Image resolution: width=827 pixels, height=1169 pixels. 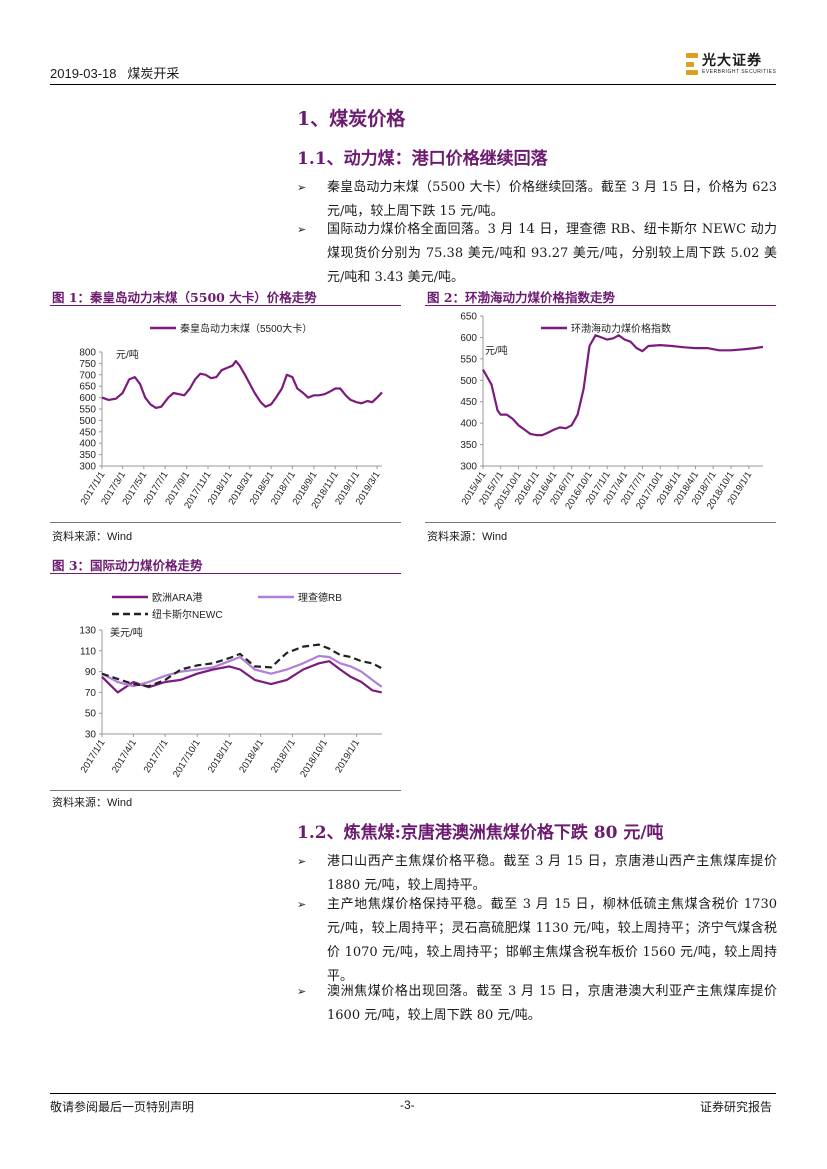 What do you see at coordinates (225, 573) in the screenshot?
I see `fig3-title-rule` at bounding box center [225, 573].